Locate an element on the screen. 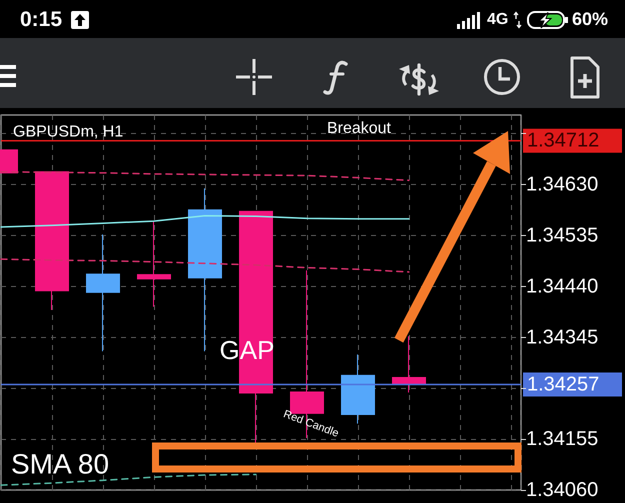 The image size is (625, 503). annotation: Red Candle is located at coordinates (311, 424).